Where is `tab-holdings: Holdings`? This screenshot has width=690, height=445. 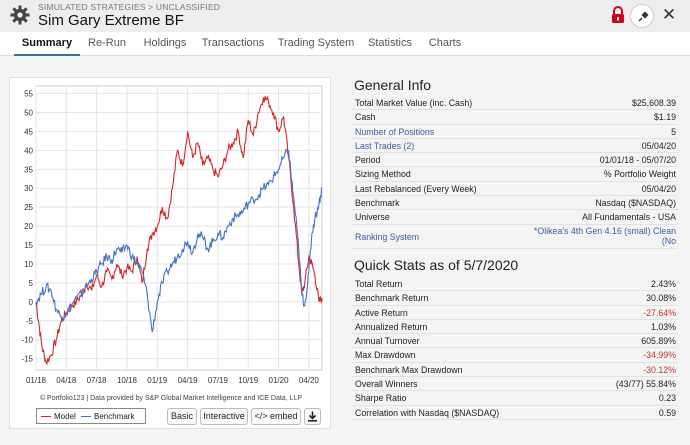 tab-holdings: Holdings is located at coordinates (165, 43).